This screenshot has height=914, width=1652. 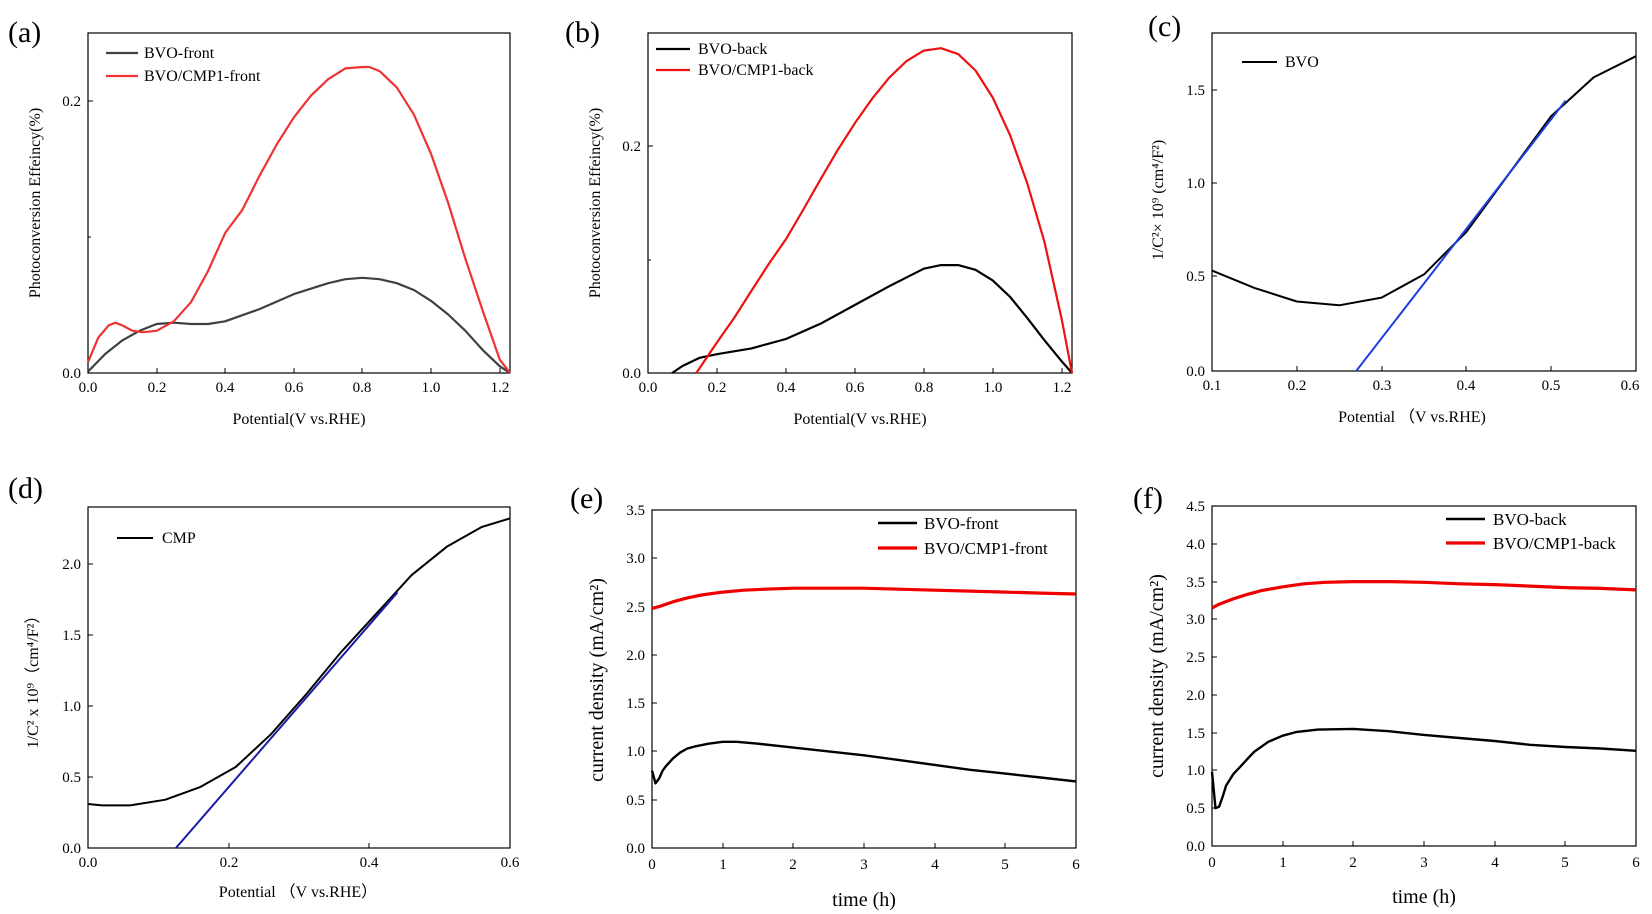 I want to click on panel-f-series-line-bvo-cmp1-back, so click(x=1424, y=594).